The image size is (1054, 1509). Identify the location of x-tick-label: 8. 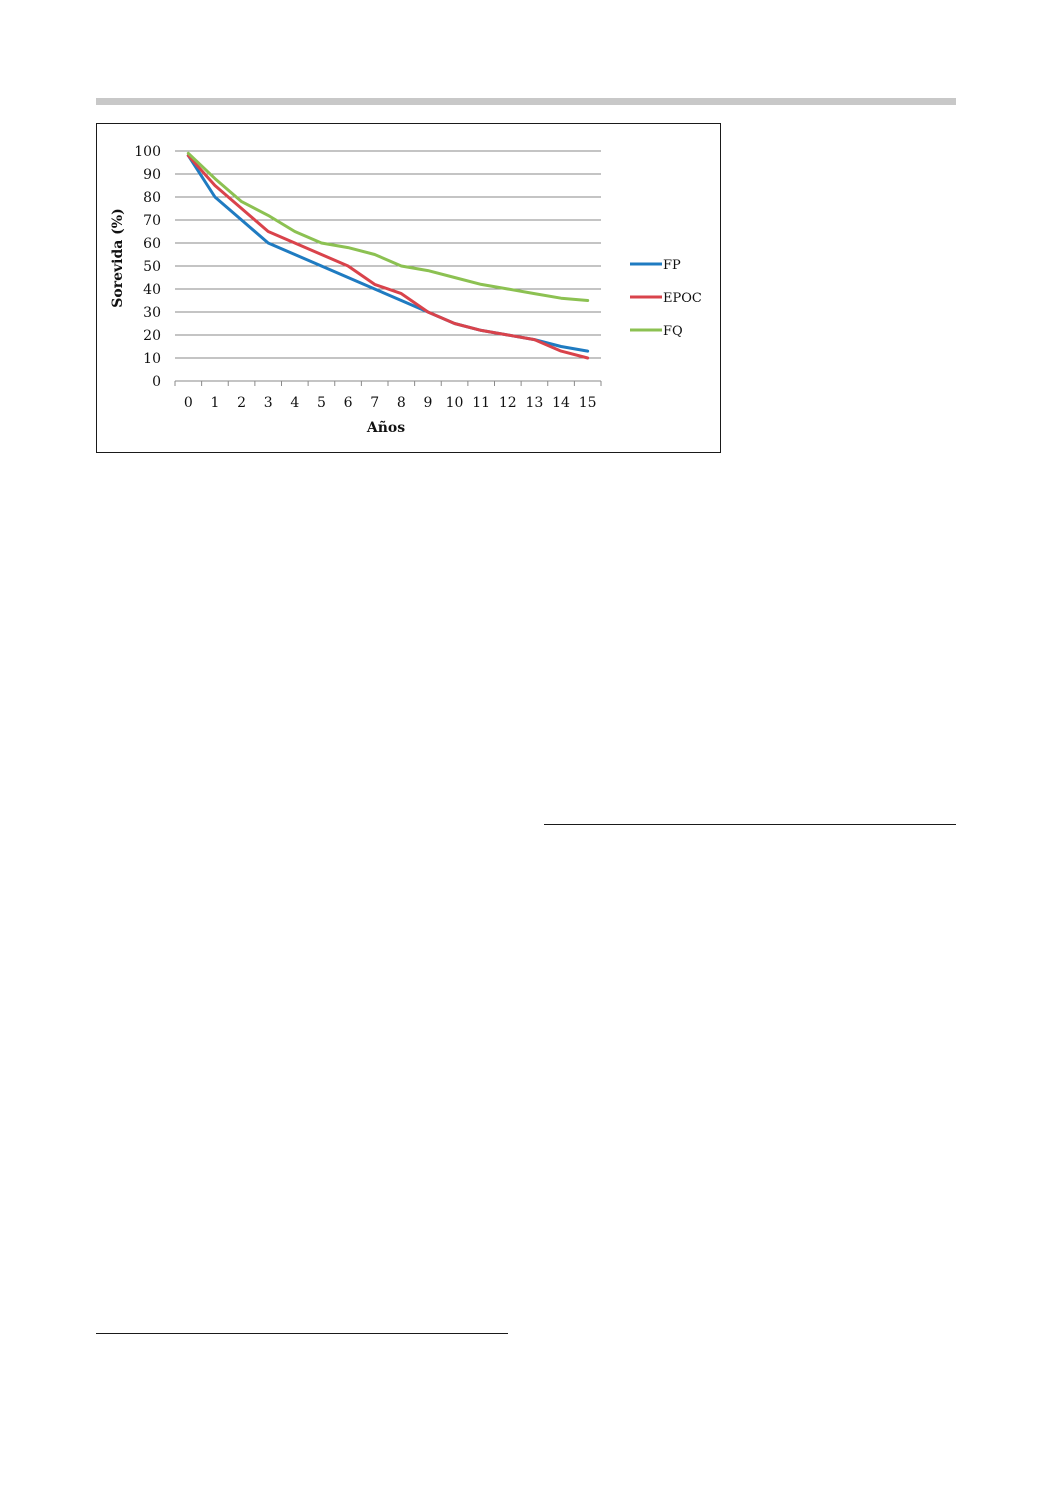
(401, 403).